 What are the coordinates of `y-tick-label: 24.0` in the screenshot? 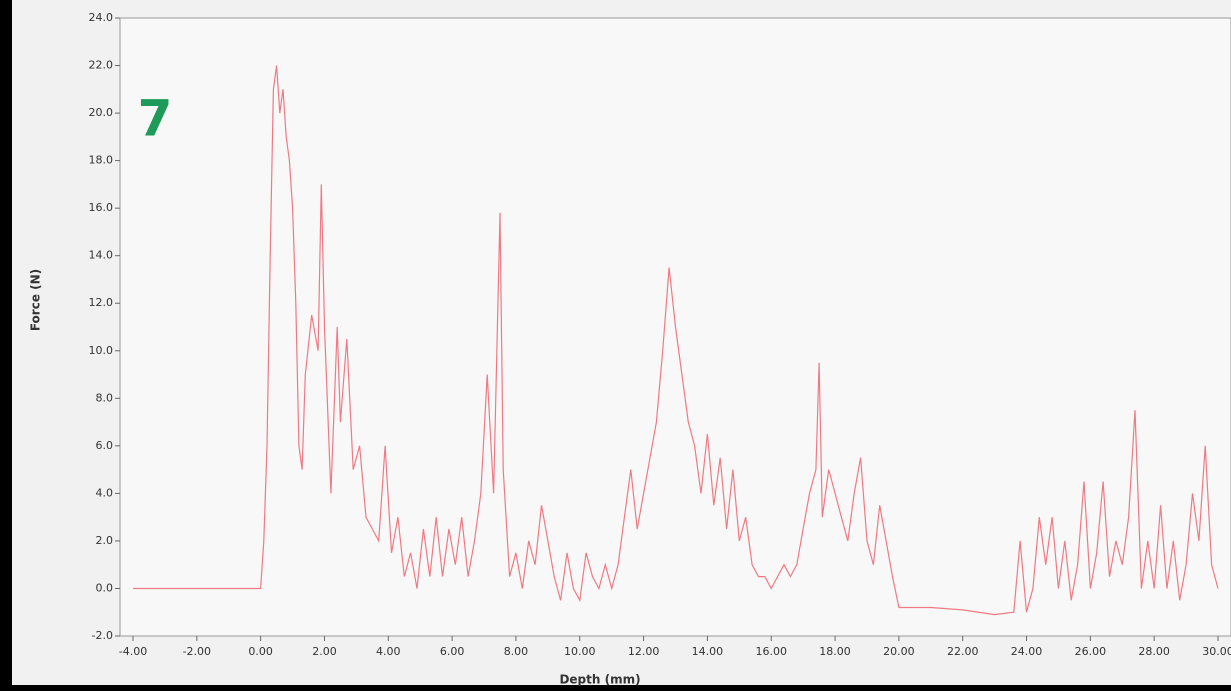 It's located at (101, 17).